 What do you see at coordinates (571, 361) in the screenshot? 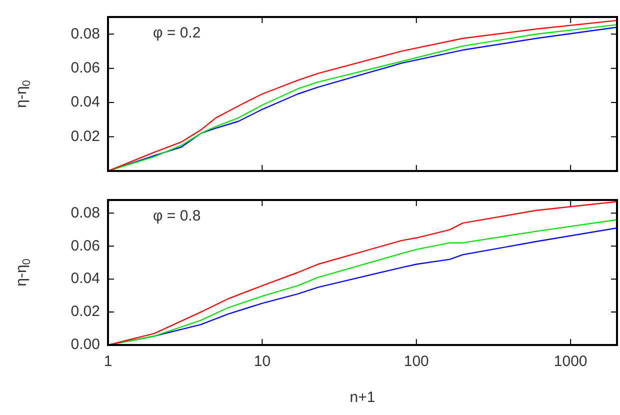
I see `x-tick-label: 1000` at bounding box center [571, 361].